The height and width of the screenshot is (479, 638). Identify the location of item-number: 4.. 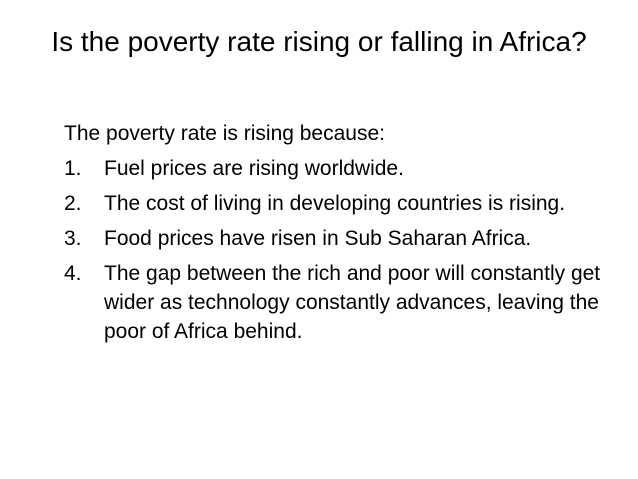
(73, 273).